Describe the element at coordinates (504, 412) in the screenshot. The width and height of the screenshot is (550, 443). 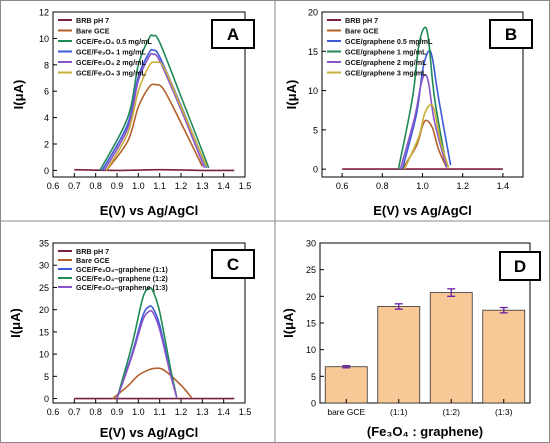
I see `category-label: (1:3)` at that location.